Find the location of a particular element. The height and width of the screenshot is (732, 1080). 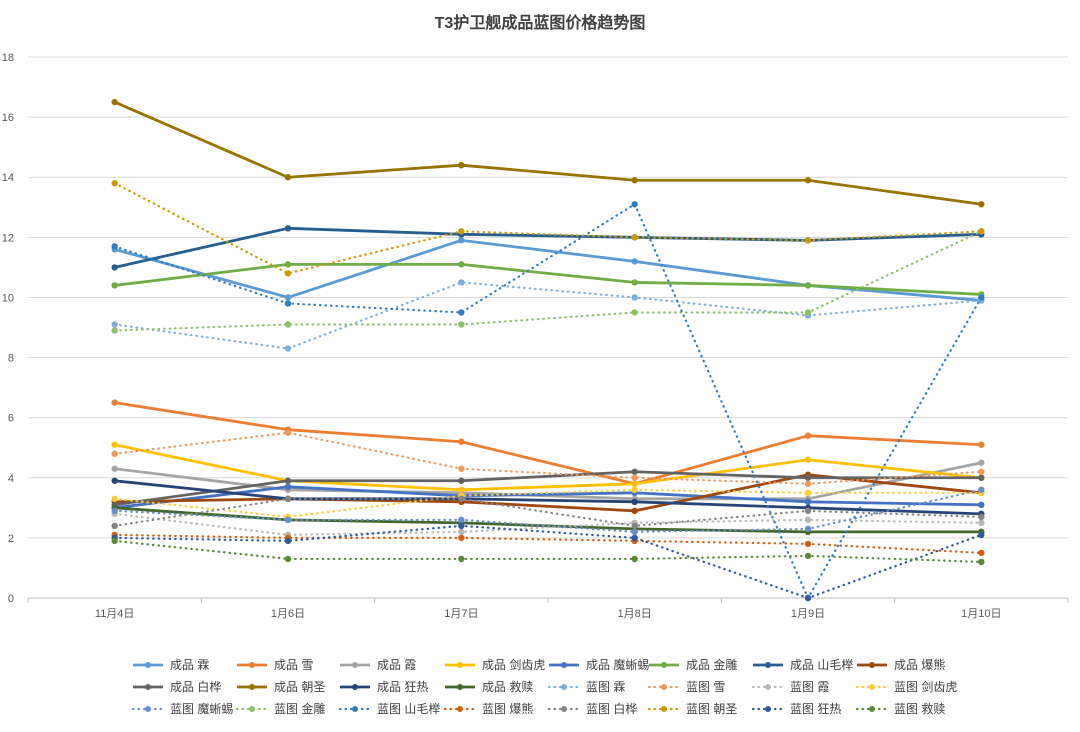

legend-item: 成品 朝圣 is located at coordinates (281, 687).